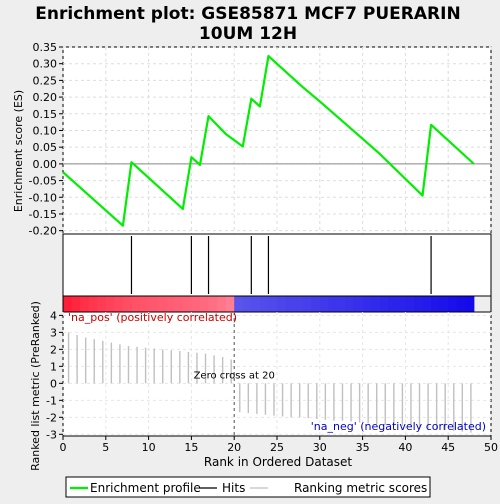 The image size is (500, 504). I want to click on metric-y-tick-label: 4, so click(53, 315).